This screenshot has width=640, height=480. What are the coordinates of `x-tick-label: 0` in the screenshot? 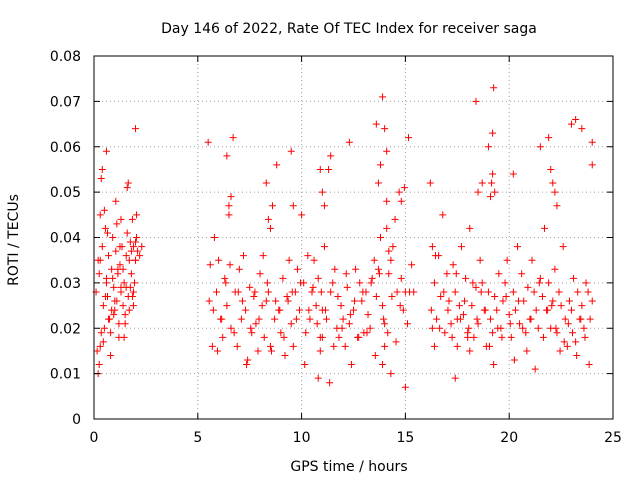 It's located at (94, 438).